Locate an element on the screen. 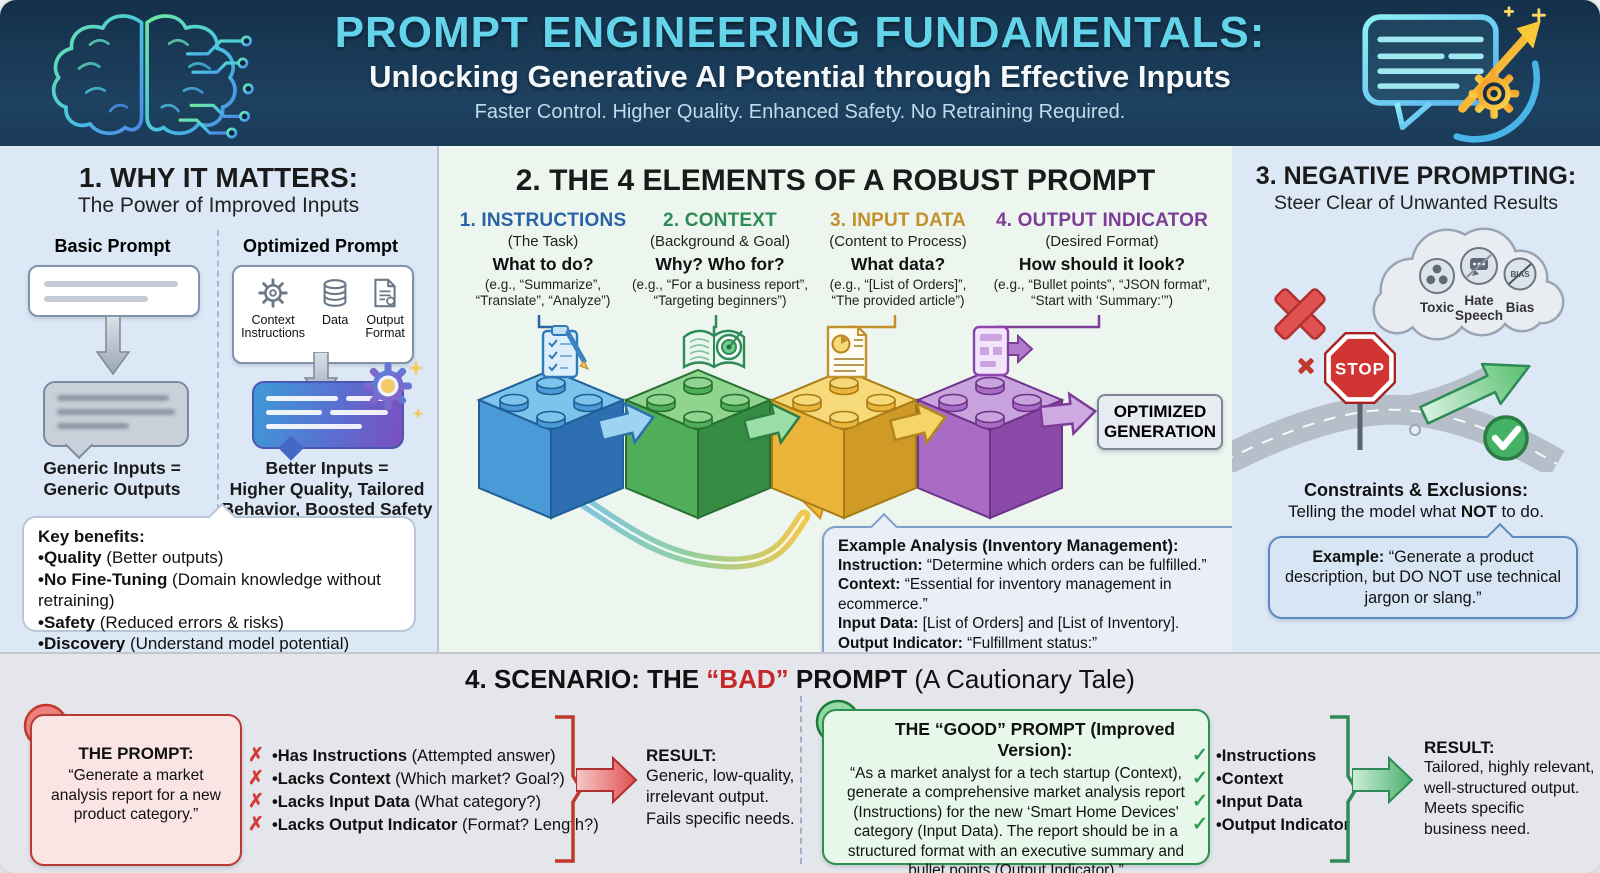  bad-check-item: ✗ •Lacks Input Data (What category?) is located at coordinates (394, 801).